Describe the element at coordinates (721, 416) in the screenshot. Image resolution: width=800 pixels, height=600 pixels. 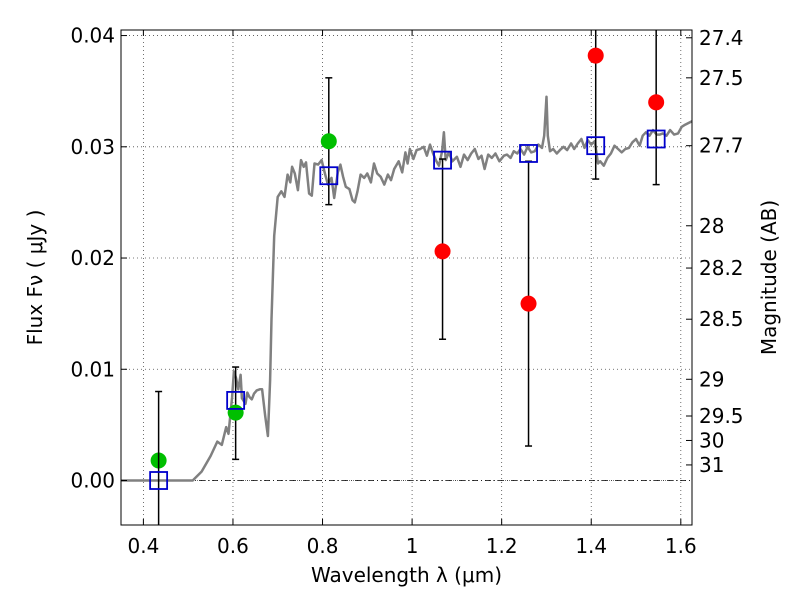
I see `right-tick-label: 29.5` at that location.